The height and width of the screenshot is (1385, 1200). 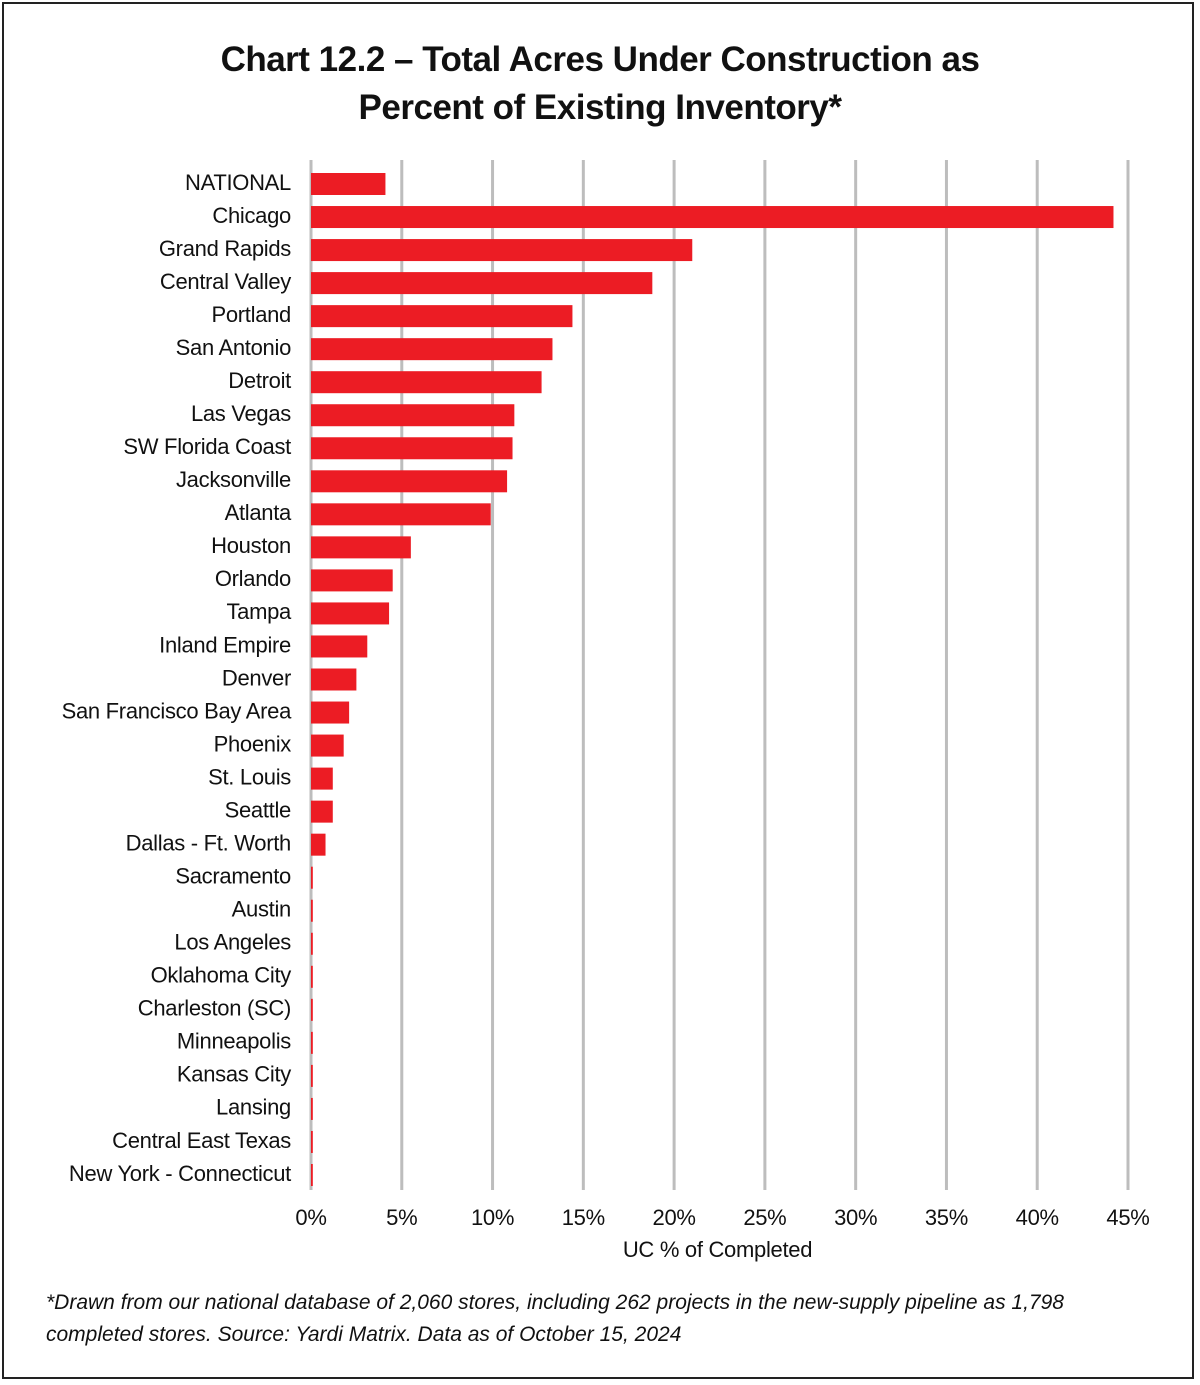 What do you see at coordinates (207, 446) in the screenshot?
I see `y-tick-label: SW Florida Coast` at bounding box center [207, 446].